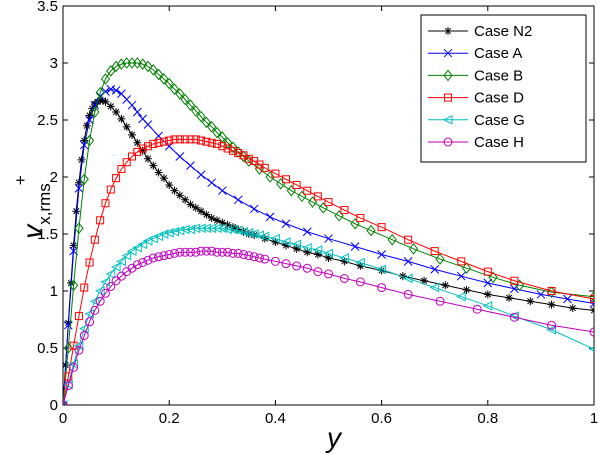 The height and width of the screenshot is (454, 598). I want to click on y-axis-label-subscript: x,rms, so click(44, 204).